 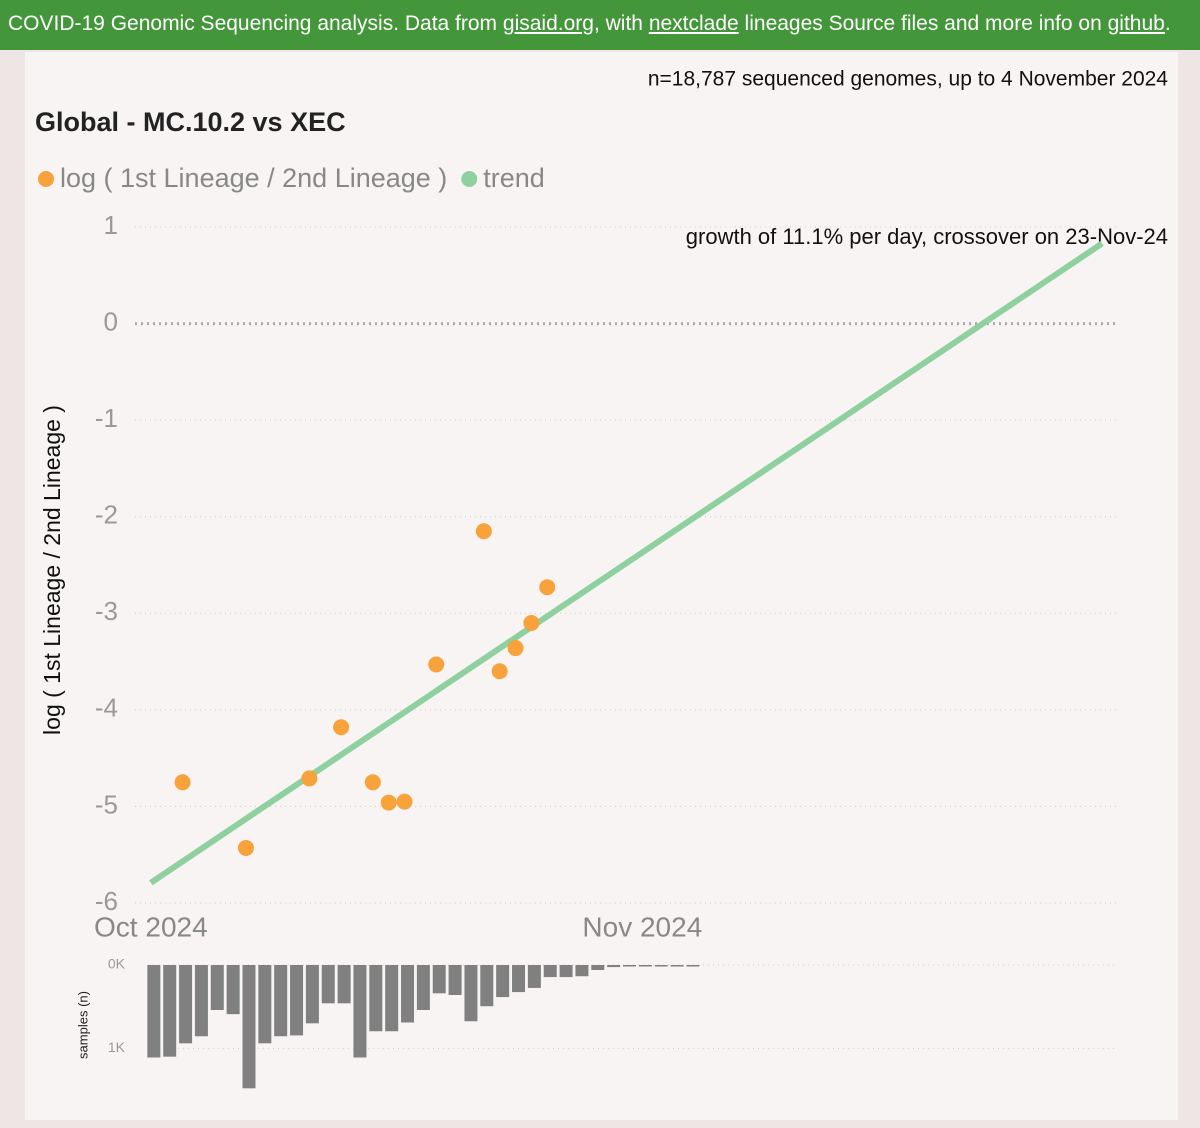 I want to click on y-tick-label: -5, so click(x=106, y=804).